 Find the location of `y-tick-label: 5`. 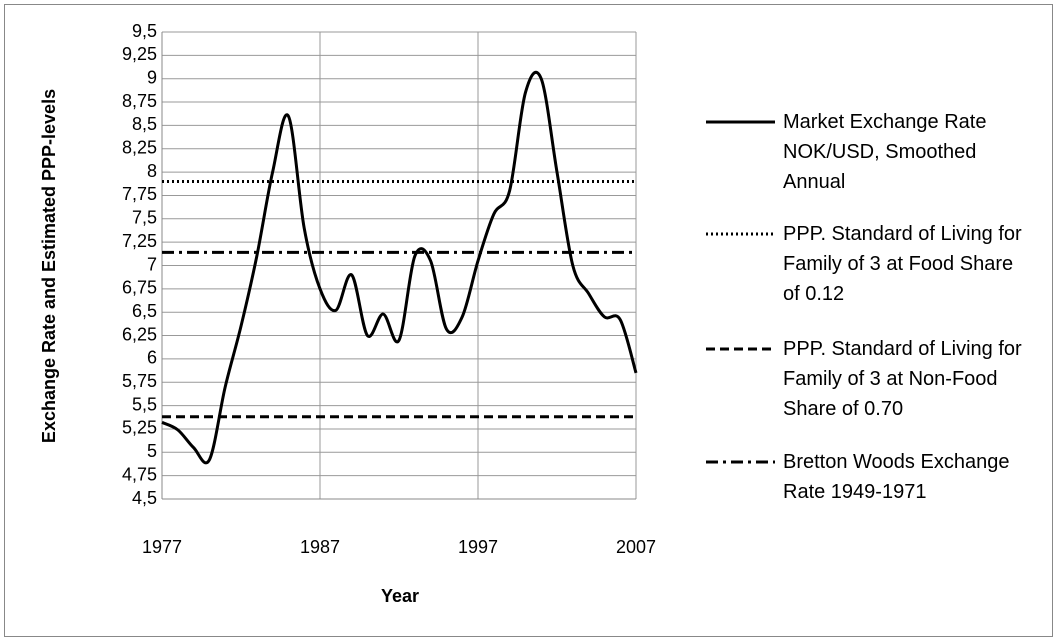

y-tick-label: 5 is located at coordinates (152, 451).